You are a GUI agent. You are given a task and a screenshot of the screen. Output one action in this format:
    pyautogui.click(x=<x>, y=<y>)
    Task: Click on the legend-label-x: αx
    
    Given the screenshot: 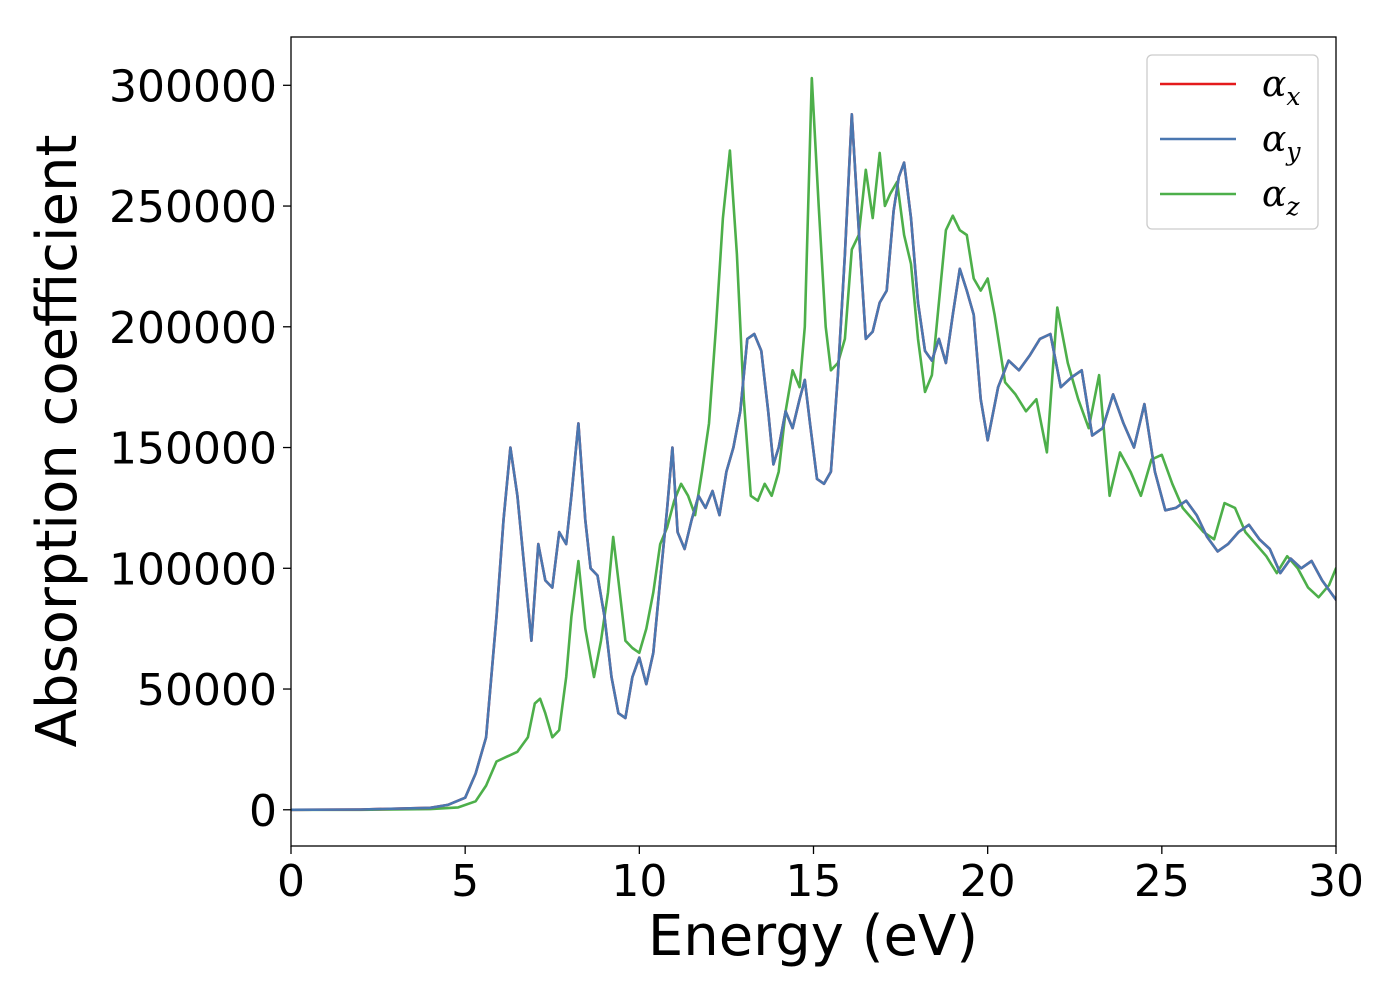 What is the action you would take?
    pyautogui.click(x=1281, y=87)
    